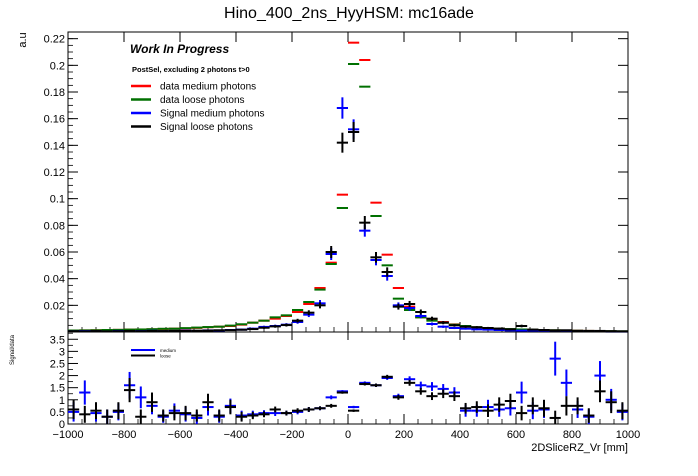 Image resolution: width=698 pixels, height=476 pixels. Describe the element at coordinates (165, 356) in the screenshot. I see `ratio-legend-label: loose` at that location.